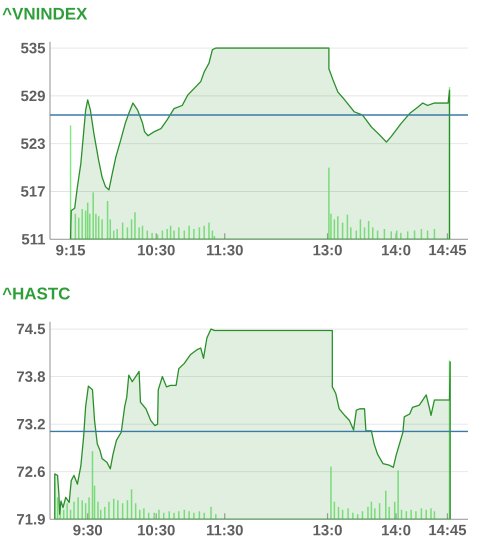 The image size is (478, 554). What do you see at coordinates (36, 294) in the screenshot?
I see `chart-title: ^HASTC` at bounding box center [36, 294].